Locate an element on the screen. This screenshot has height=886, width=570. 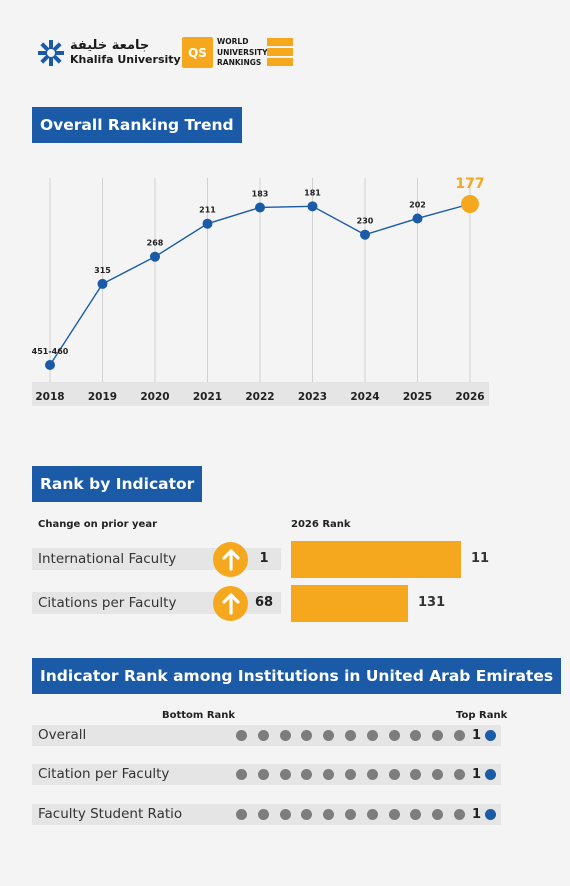
data-label: 177 is located at coordinates (469, 184).